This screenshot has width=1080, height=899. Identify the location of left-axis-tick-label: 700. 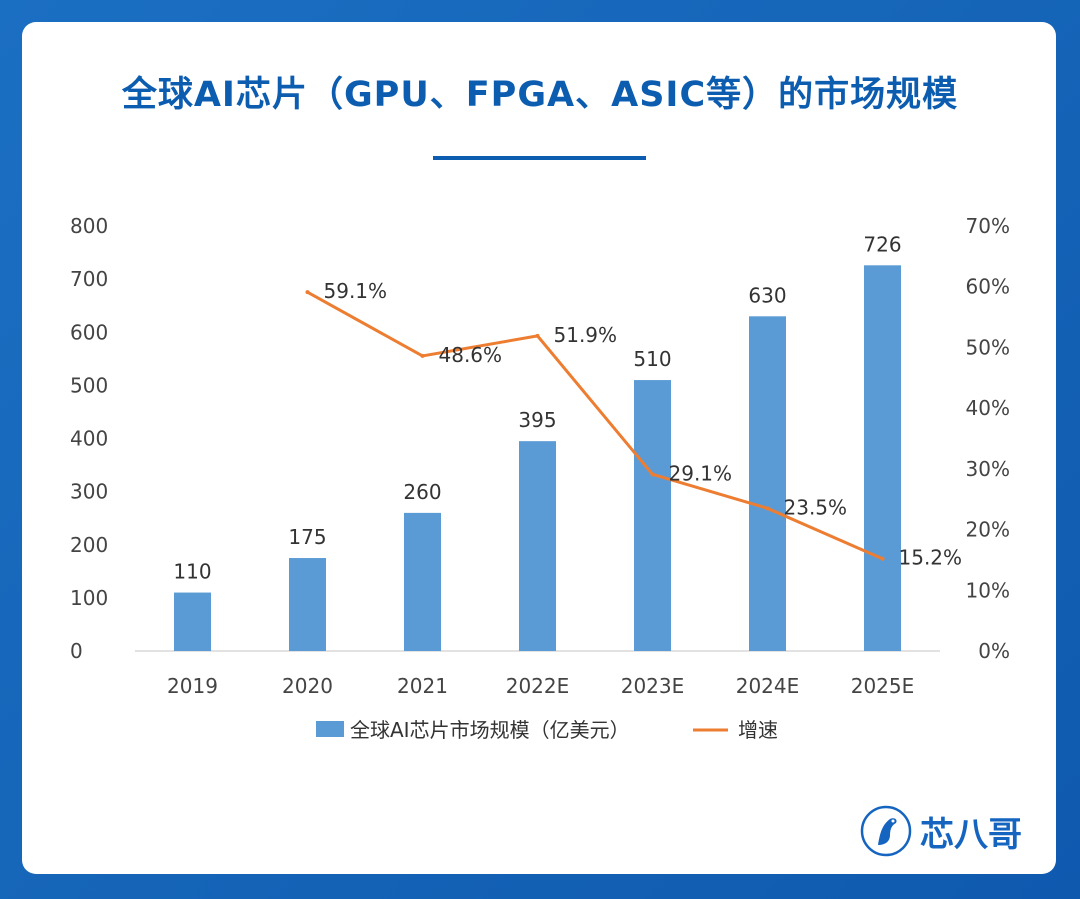
(89, 279).